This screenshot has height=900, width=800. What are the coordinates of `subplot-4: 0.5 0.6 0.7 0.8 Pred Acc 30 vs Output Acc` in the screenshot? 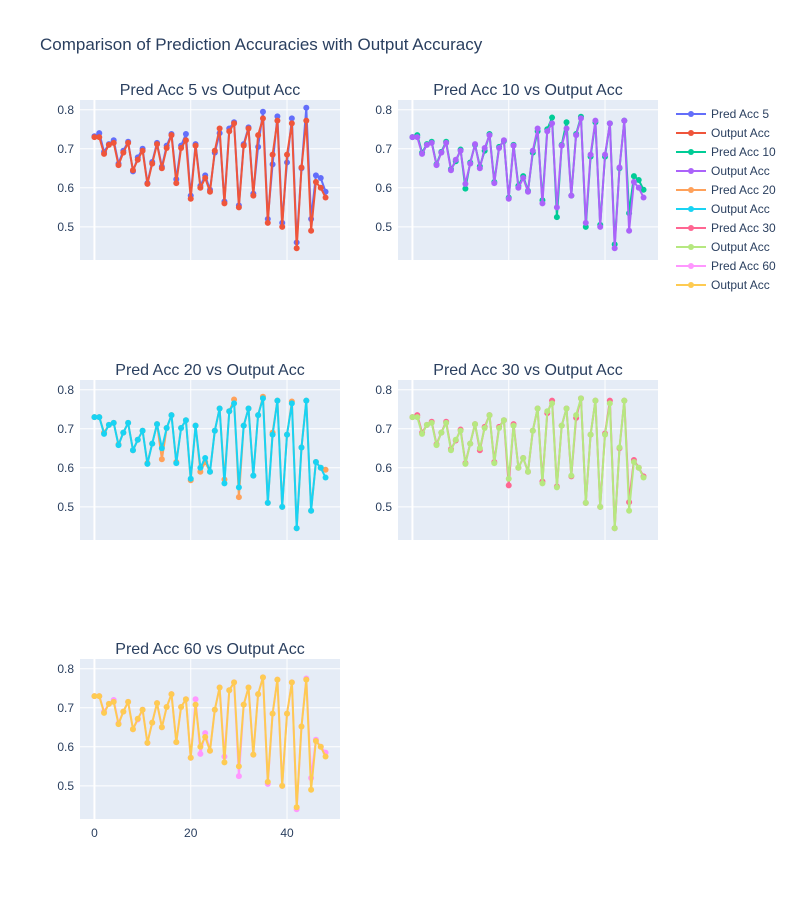 It's located at (516, 451).